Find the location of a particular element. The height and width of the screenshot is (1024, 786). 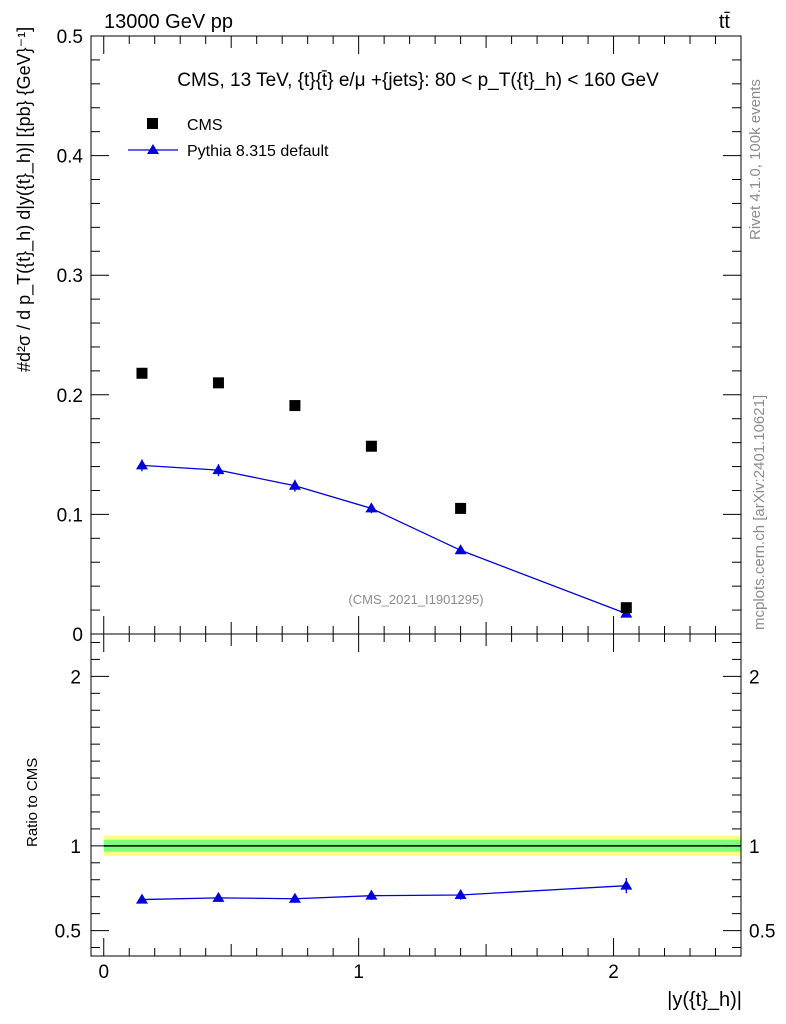

main-ytick-label: 0.5 is located at coordinates (70, 37).